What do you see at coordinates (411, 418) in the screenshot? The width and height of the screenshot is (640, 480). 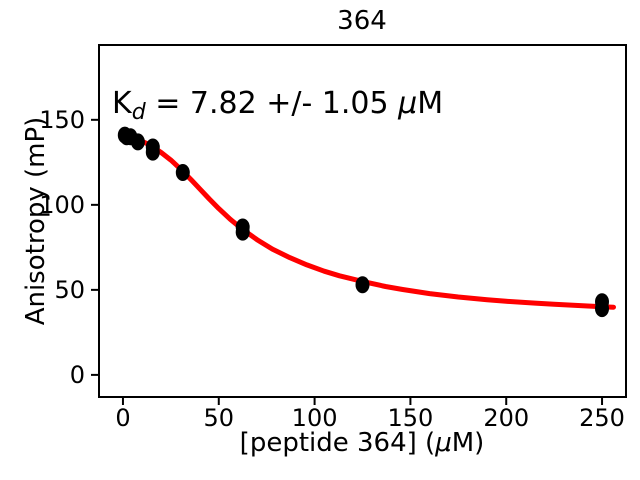 I see `x-tick-label: 150` at bounding box center [411, 418].